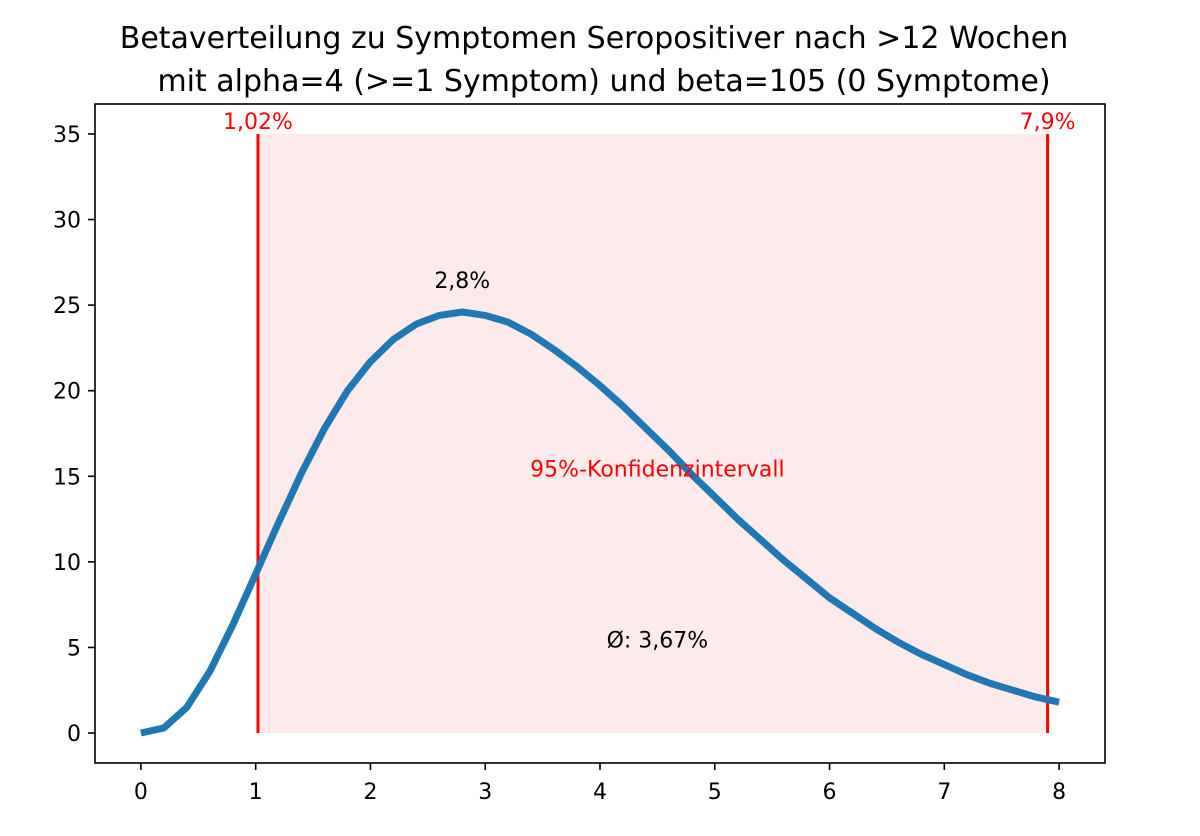  I want to click on y-tick-label: 35, so click(67, 135).